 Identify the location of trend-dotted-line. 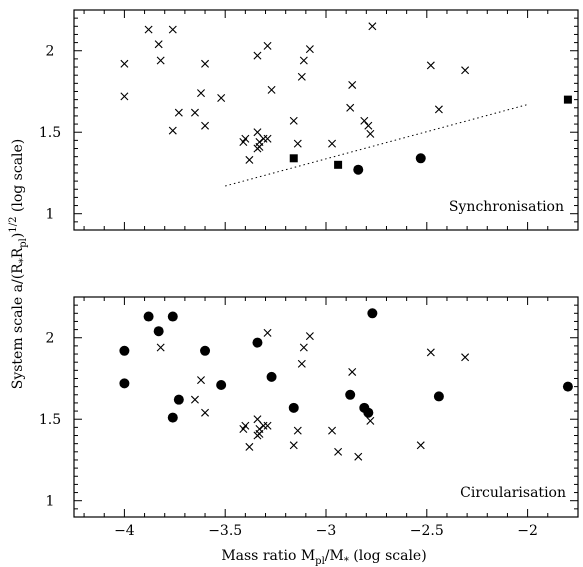
(376, 145).